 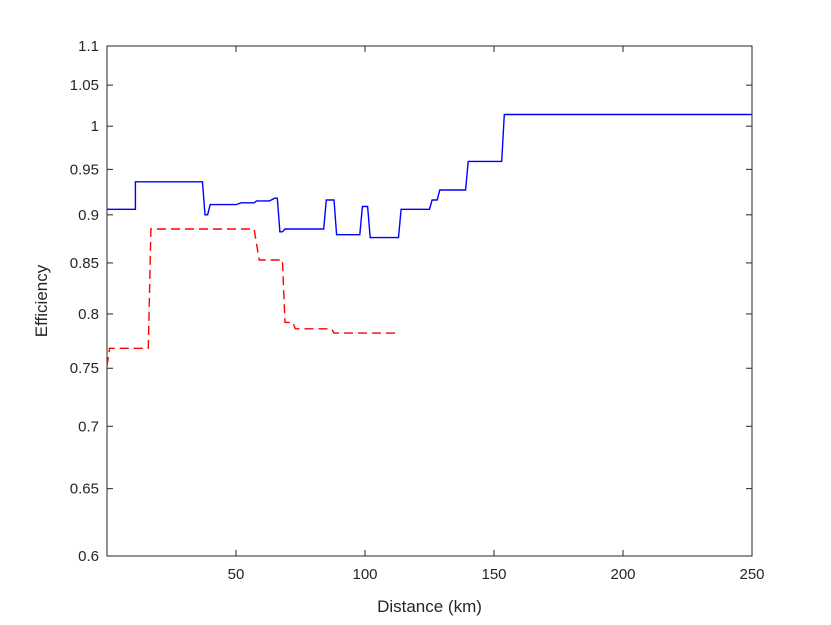 What do you see at coordinates (88, 556) in the screenshot?
I see `y-tick-label: 0.6` at bounding box center [88, 556].